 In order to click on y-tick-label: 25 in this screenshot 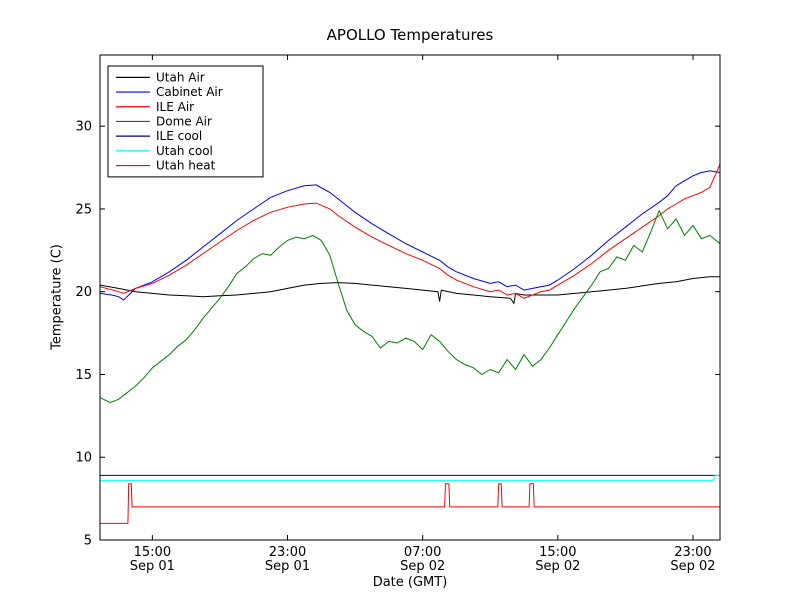, I will do `click(83, 209)`.